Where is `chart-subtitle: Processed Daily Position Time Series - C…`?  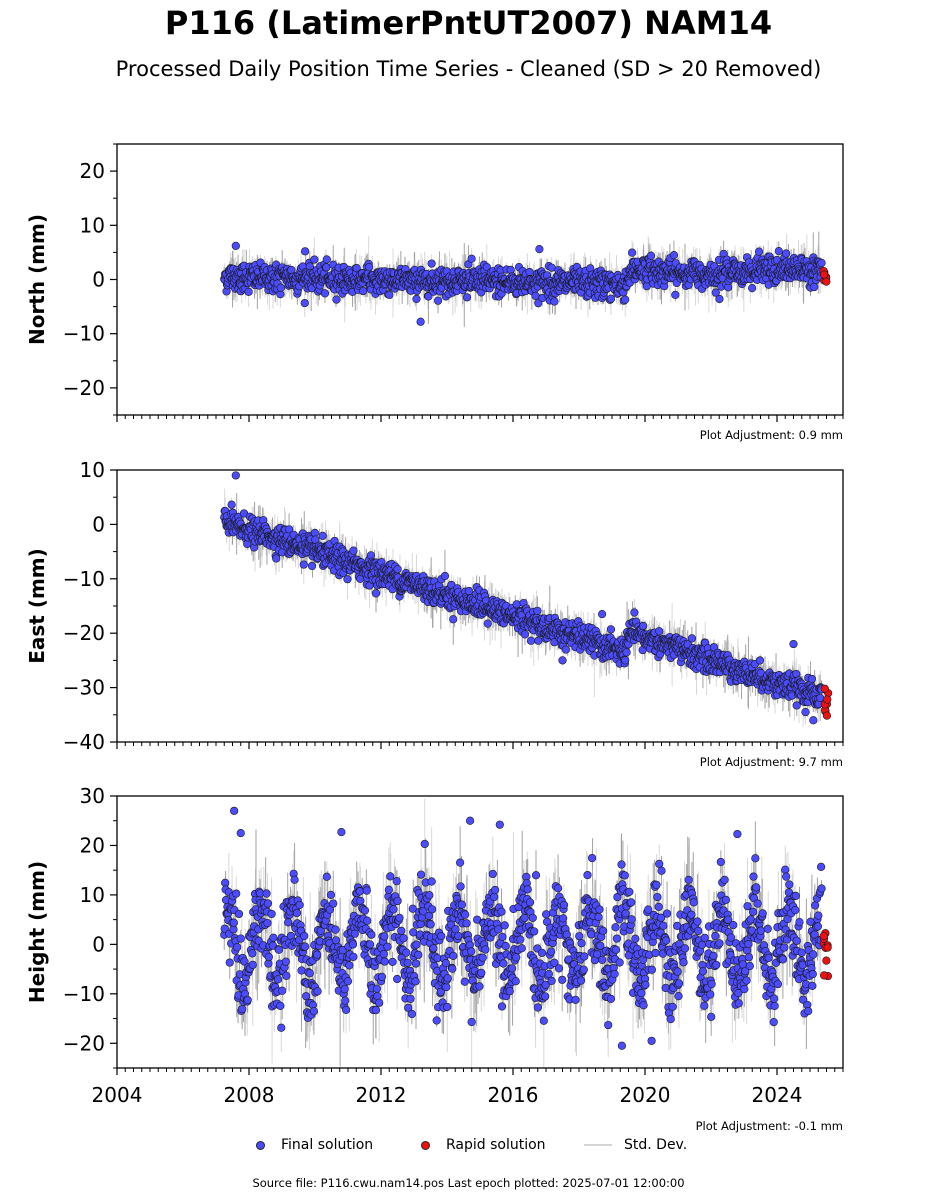
chart-subtitle: Processed Daily Position Time Series - C… is located at coordinates (468, 69).